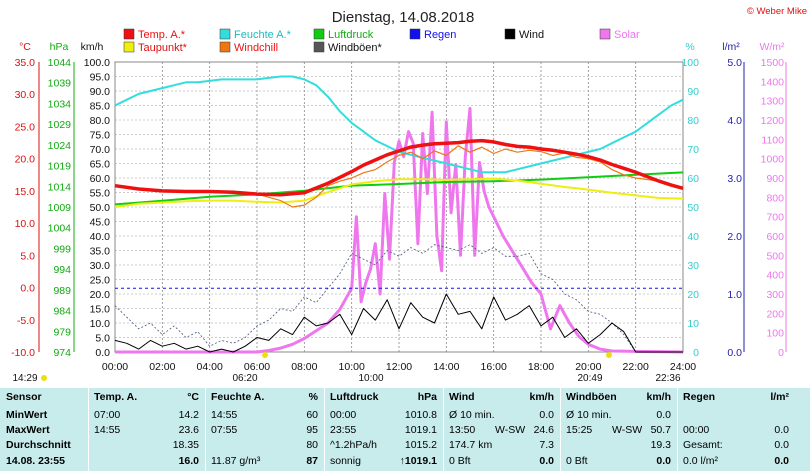  Describe the element at coordinates (494, 367) in the screenshot. I see `x-tick-label: 16:00` at that location.